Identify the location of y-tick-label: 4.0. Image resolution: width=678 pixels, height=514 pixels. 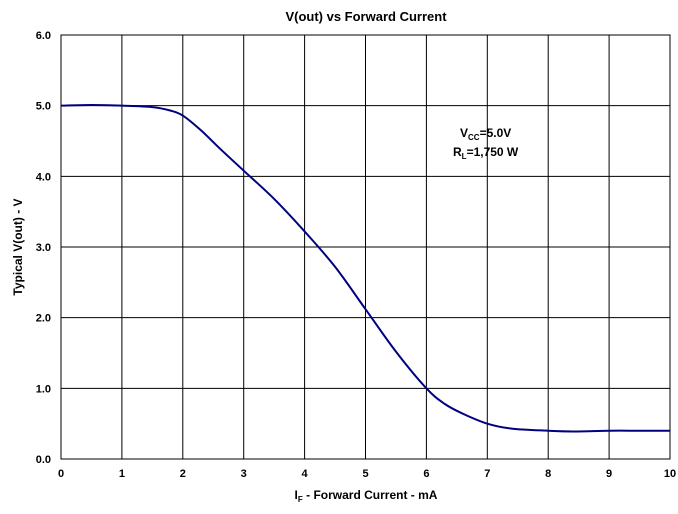
(43, 177).